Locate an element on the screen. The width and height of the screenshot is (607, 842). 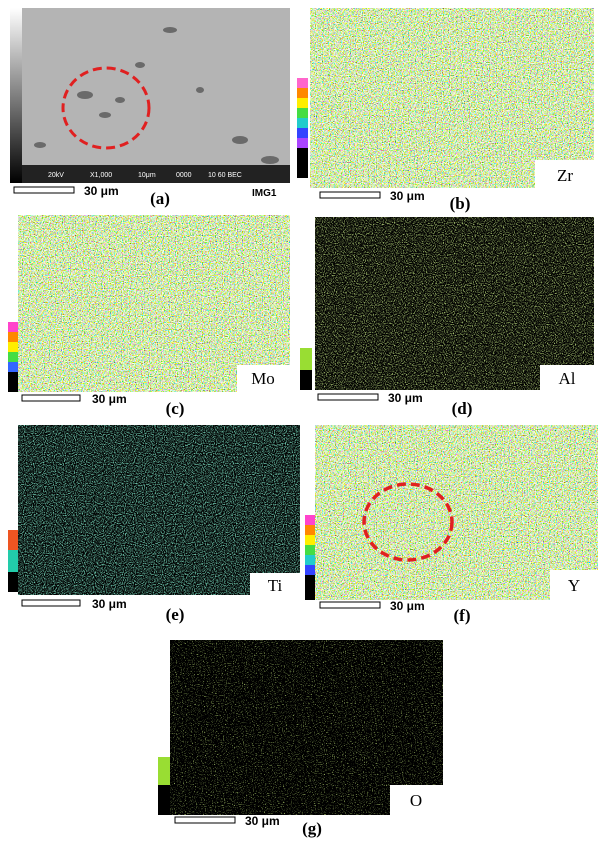
gray-bar is located at coordinates (16, 95).